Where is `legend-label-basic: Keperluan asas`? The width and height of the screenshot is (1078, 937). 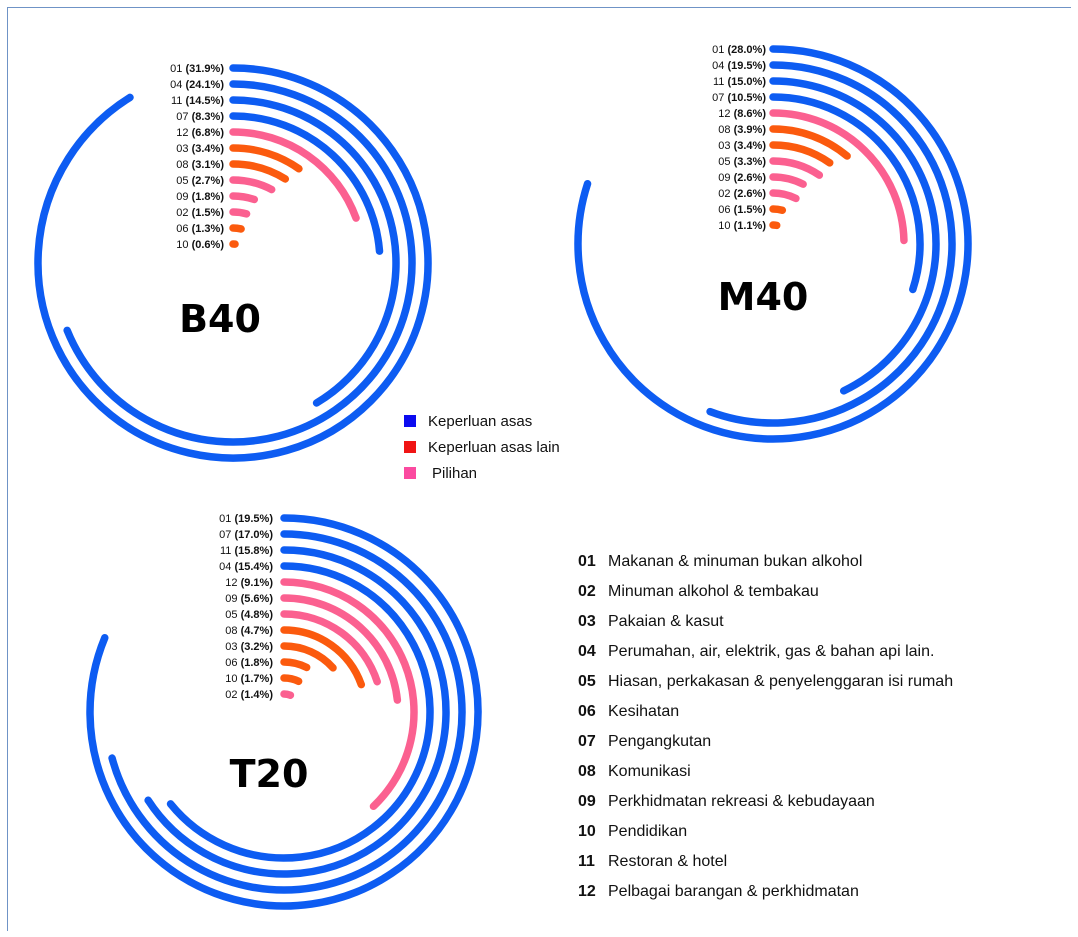
legend-label-basic: Keperluan asas is located at coordinates (480, 421).